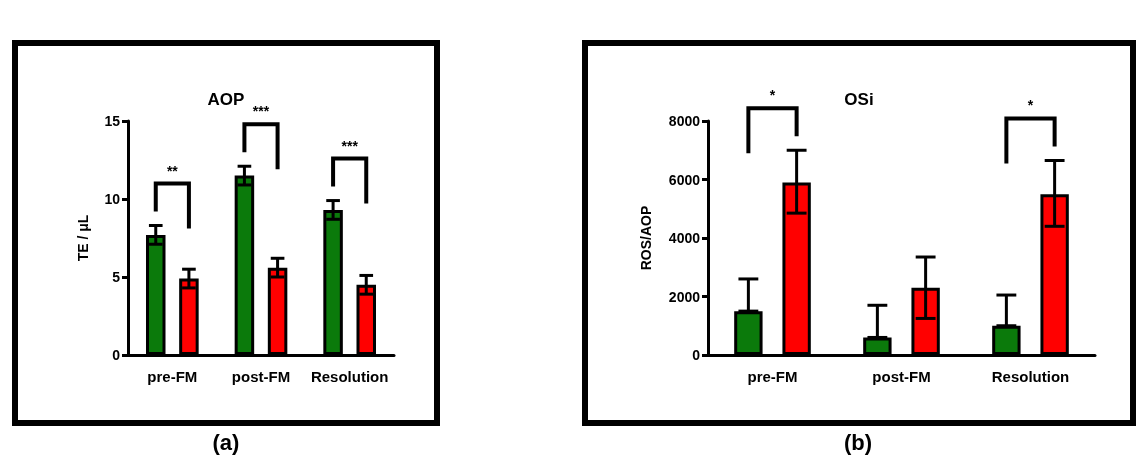 The height and width of the screenshot is (475, 1141). What do you see at coordinates (172, 170) in the screenshot?
I see `annotation: **` at bounding box center [172, 170].